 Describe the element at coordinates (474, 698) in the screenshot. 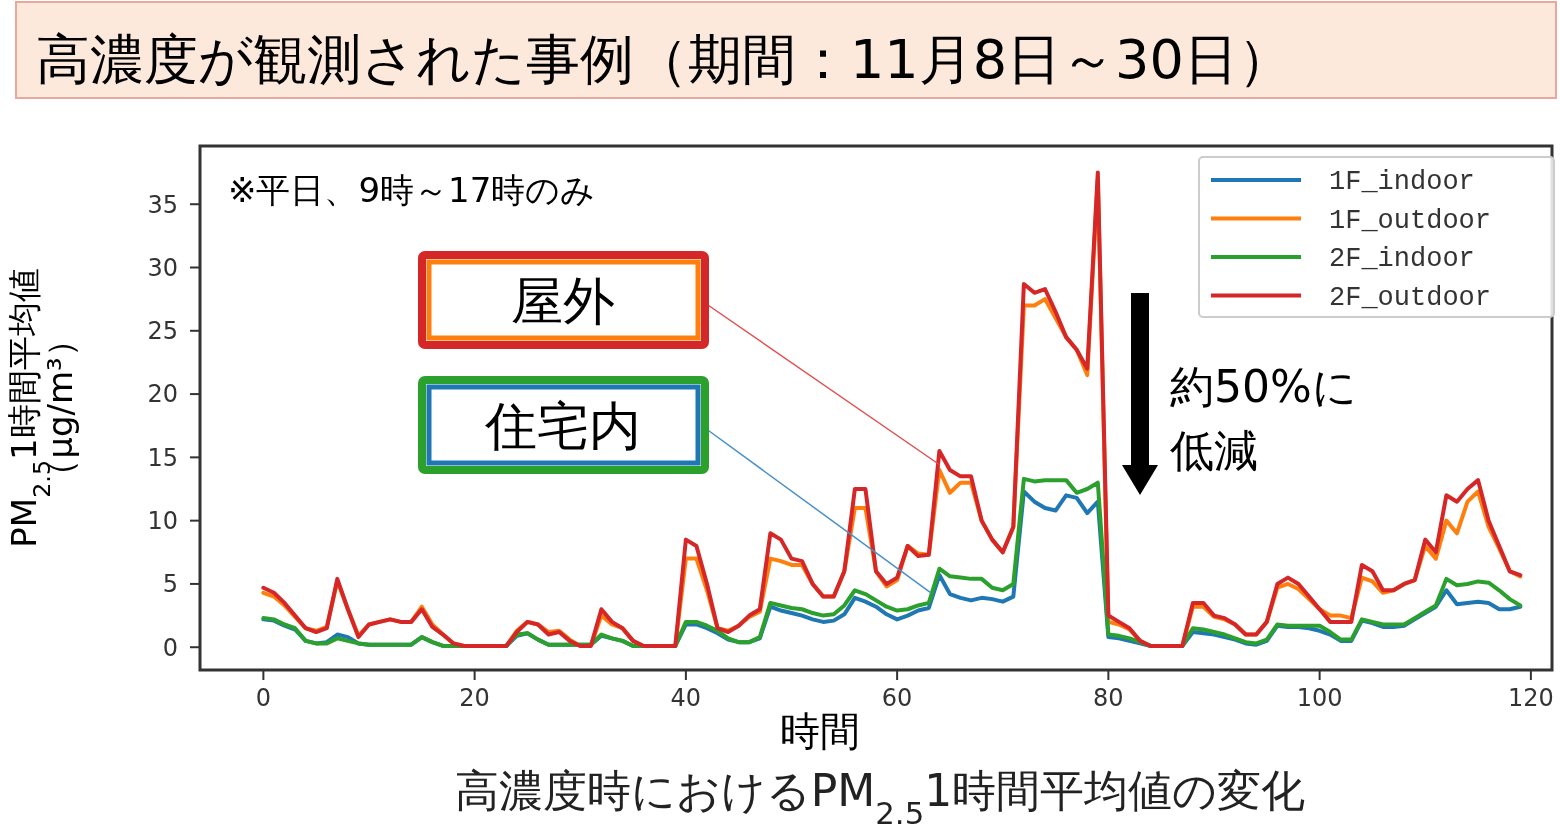

I see `x-tick-label: 20` at that location.